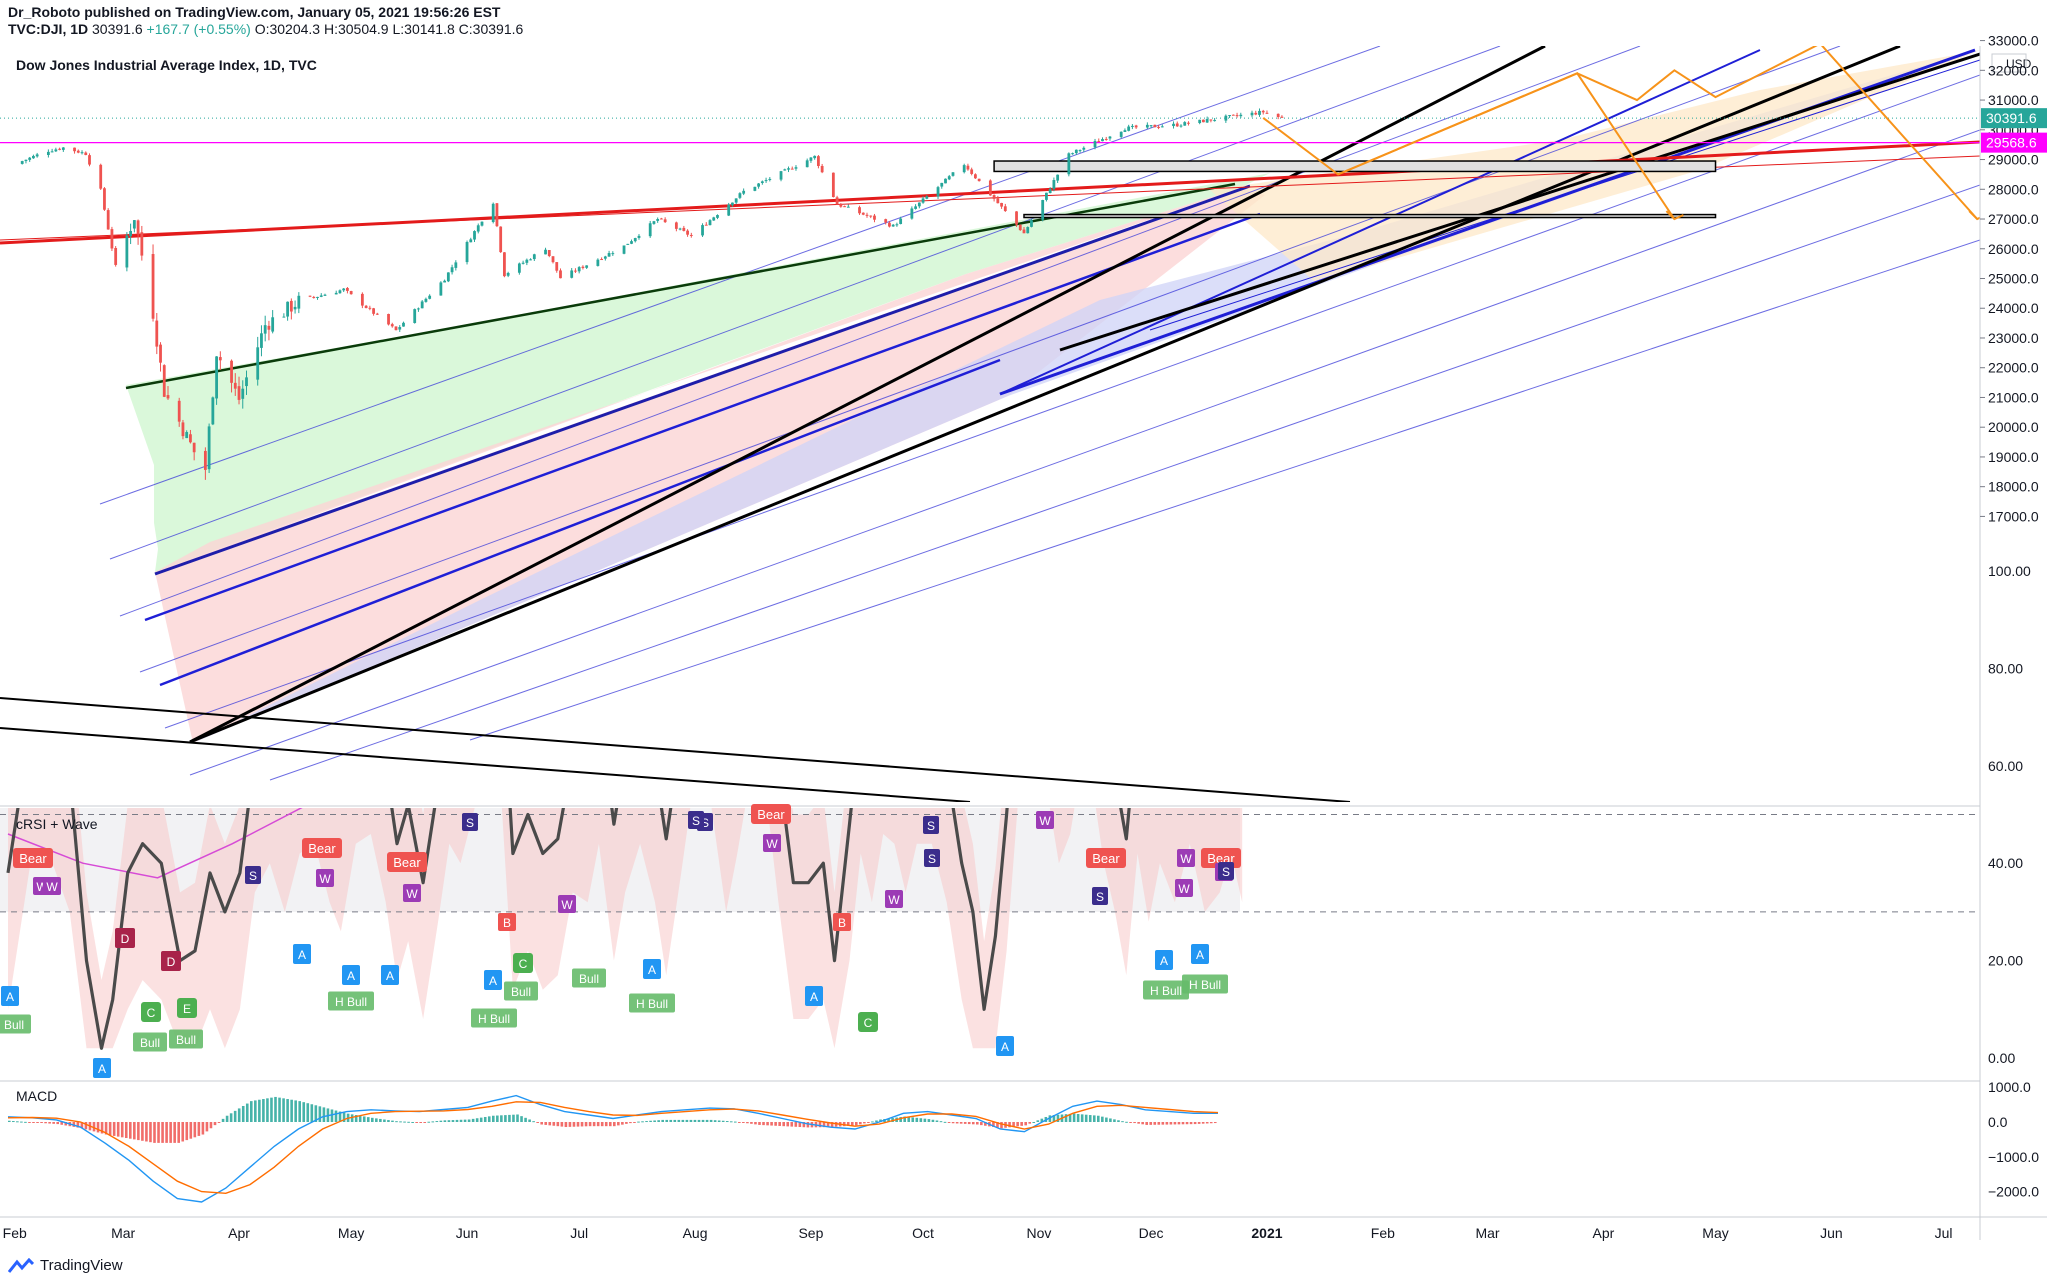 Image resolution: width=2047 pixels, height=1287 pixels. What do you see at coordinates (705, 823) in the screenshot?
I see `signal-badge-label: S` at bounding box center [705, 823].